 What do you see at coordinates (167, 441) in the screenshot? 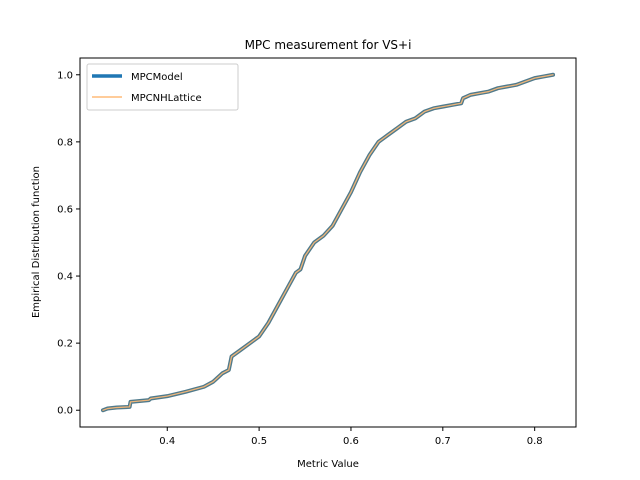
I see `x-tick-label: 0.4` at bounding box center [167, 441].